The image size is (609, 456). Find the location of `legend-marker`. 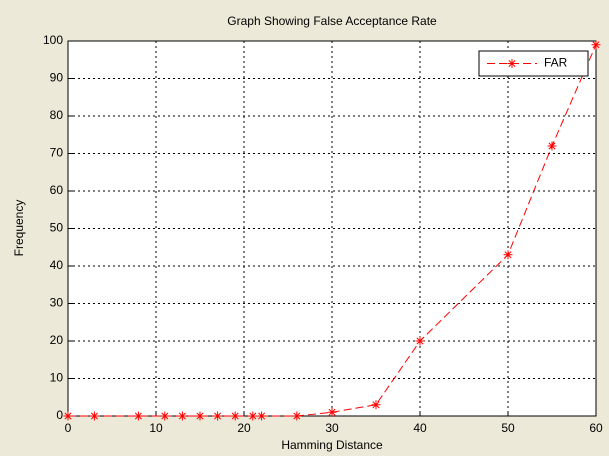

legend-marker is located at coordinates (512, 63).